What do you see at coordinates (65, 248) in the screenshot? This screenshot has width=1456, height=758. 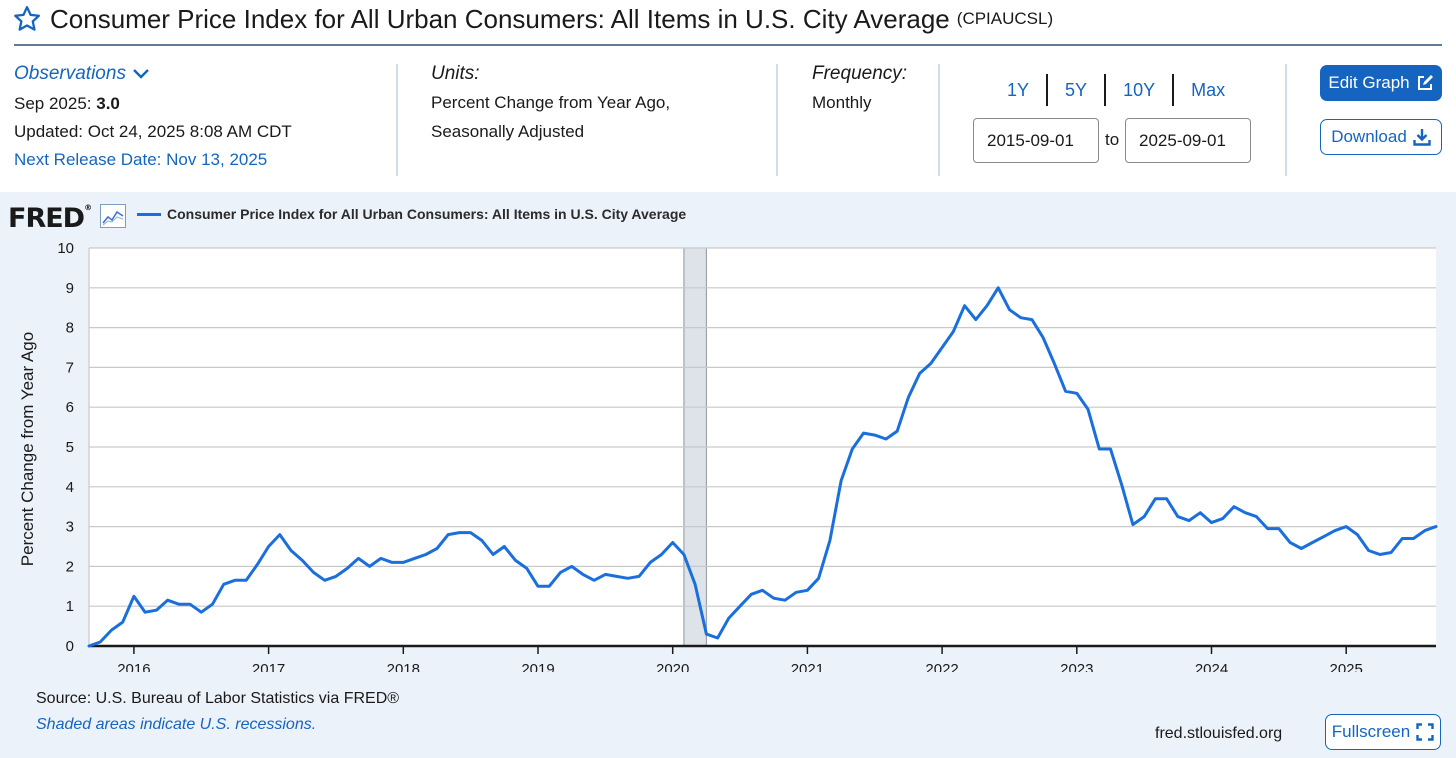 I see `y-tick-label: 10` at bounding box center [65, 248].